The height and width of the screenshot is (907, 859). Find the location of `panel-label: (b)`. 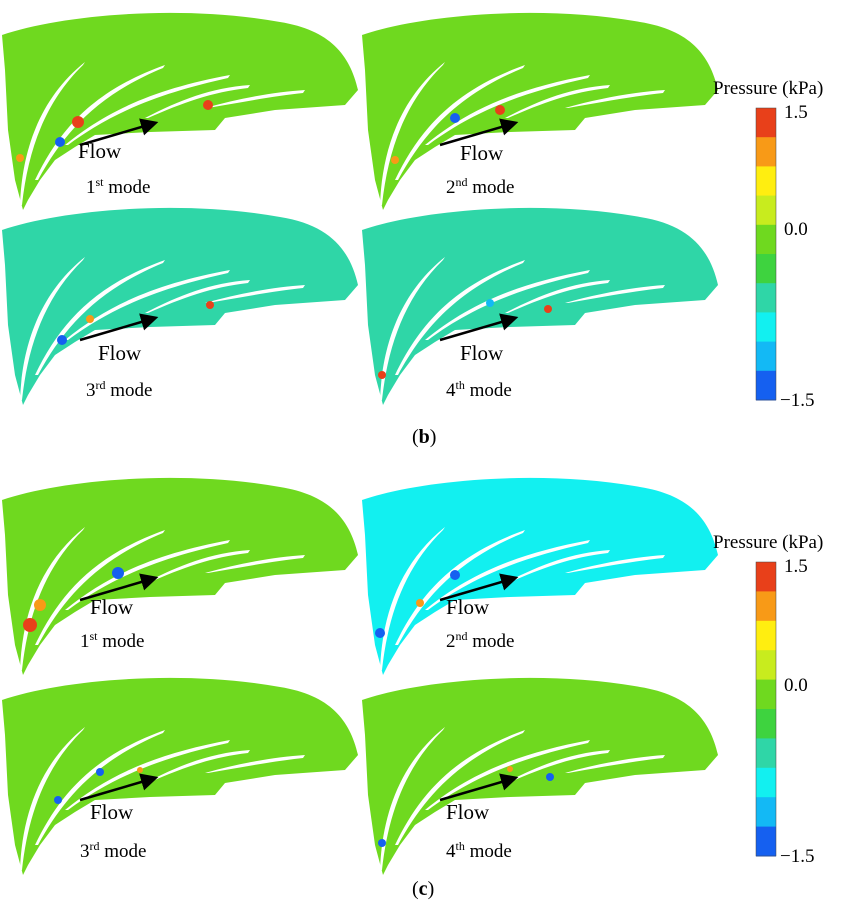

panel-label: (b) is located at coordinates (424, 437).